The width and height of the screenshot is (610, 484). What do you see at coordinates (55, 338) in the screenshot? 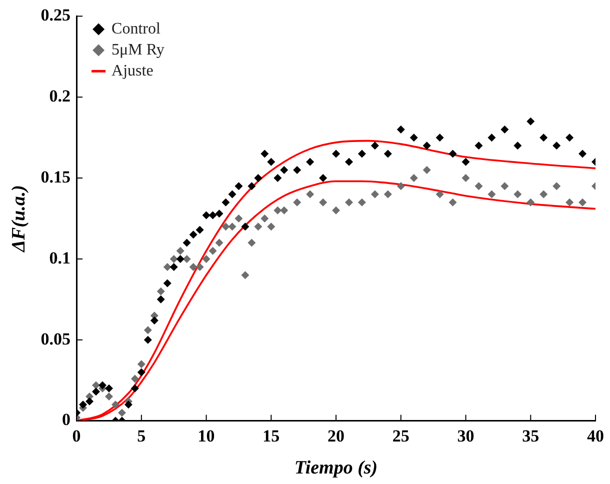
I see `y-tick-label: 0.05` at bounding box center [55, 338].